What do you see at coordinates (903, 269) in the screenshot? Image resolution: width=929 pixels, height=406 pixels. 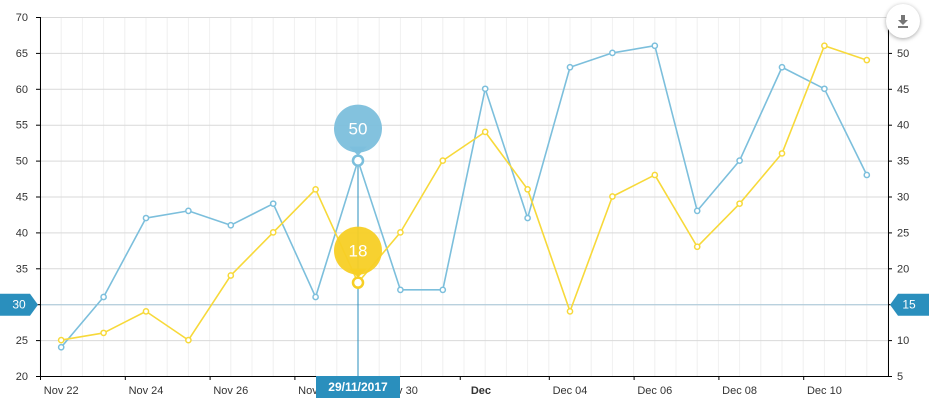 I see `right-tick-label: 20` at bounding box center [903, 269].